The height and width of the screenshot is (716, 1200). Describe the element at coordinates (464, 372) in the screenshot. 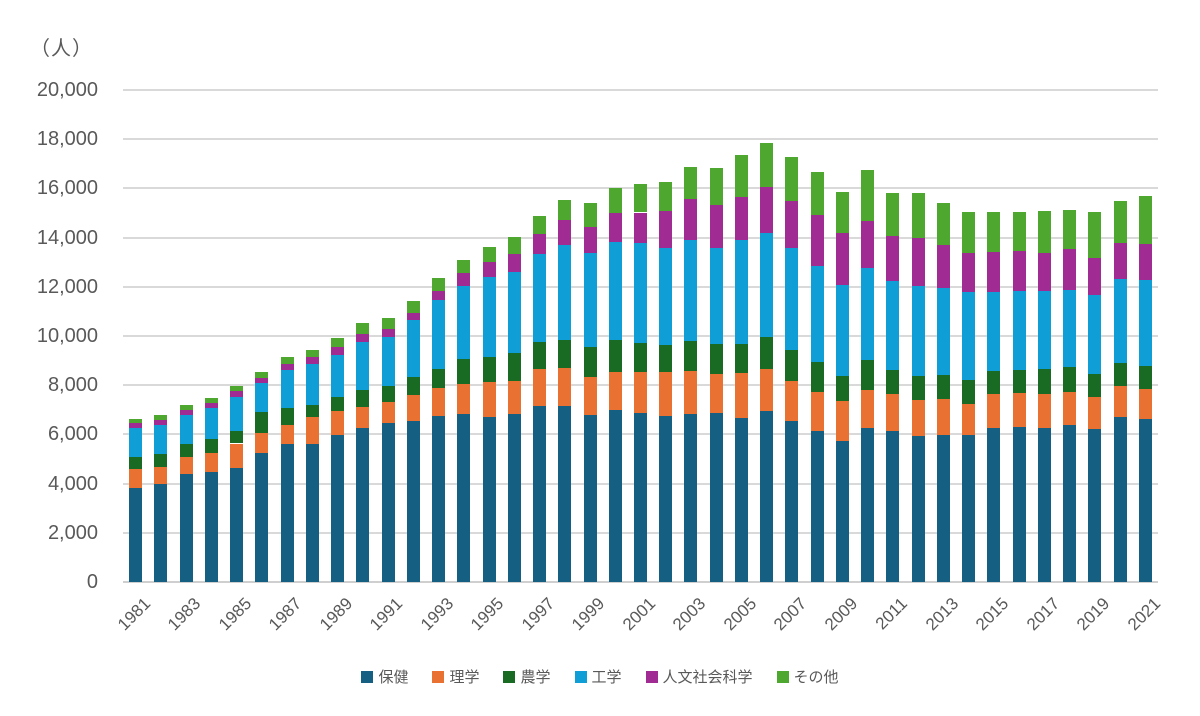

I see `bar-segment-農学-1994` at that location.